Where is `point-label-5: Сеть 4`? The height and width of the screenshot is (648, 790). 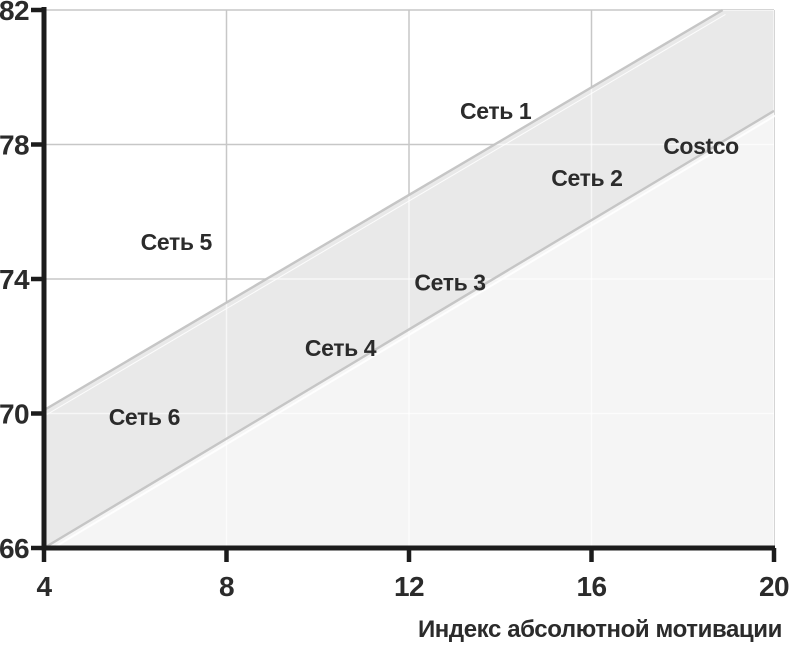
point-label-5: Сеть 4 is located at coordinates (341, 348).